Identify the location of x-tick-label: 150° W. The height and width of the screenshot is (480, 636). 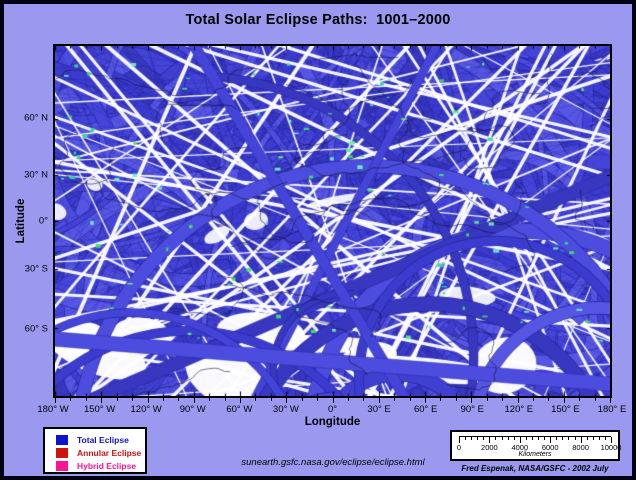
(99, 409).